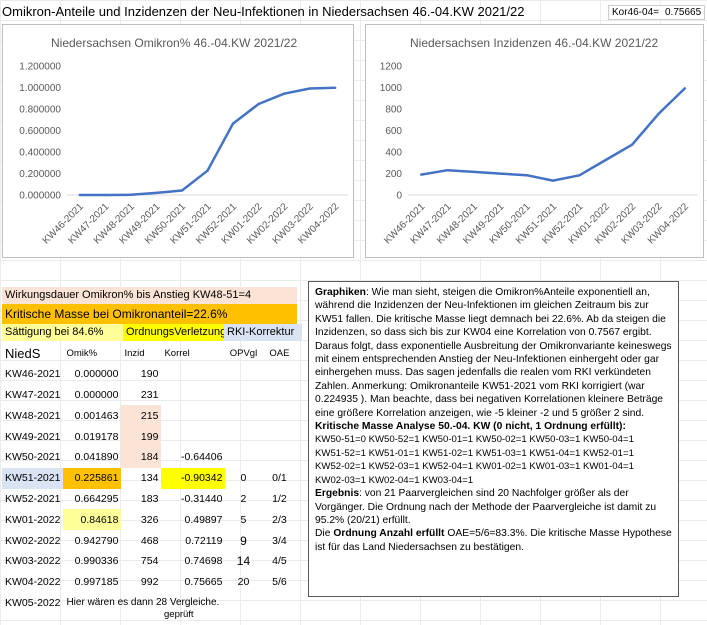 This screenshot has width=707, height=625. What do you see at coordinates (279, 498) in the screenshot?
I see `oae-cell: 1/2` at bounding box center [279, 498].